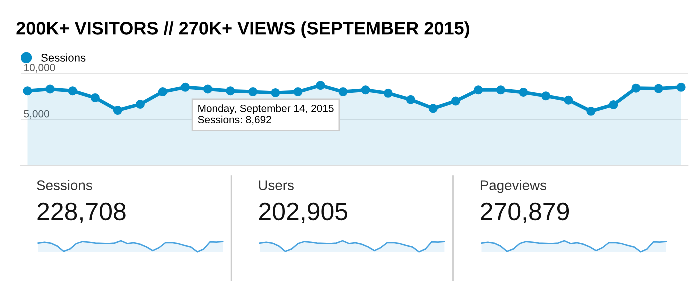  What do you see at coordinates (525, 213) in the screenshot?
I see `text: 270,879` at bounding box center [525, 213].